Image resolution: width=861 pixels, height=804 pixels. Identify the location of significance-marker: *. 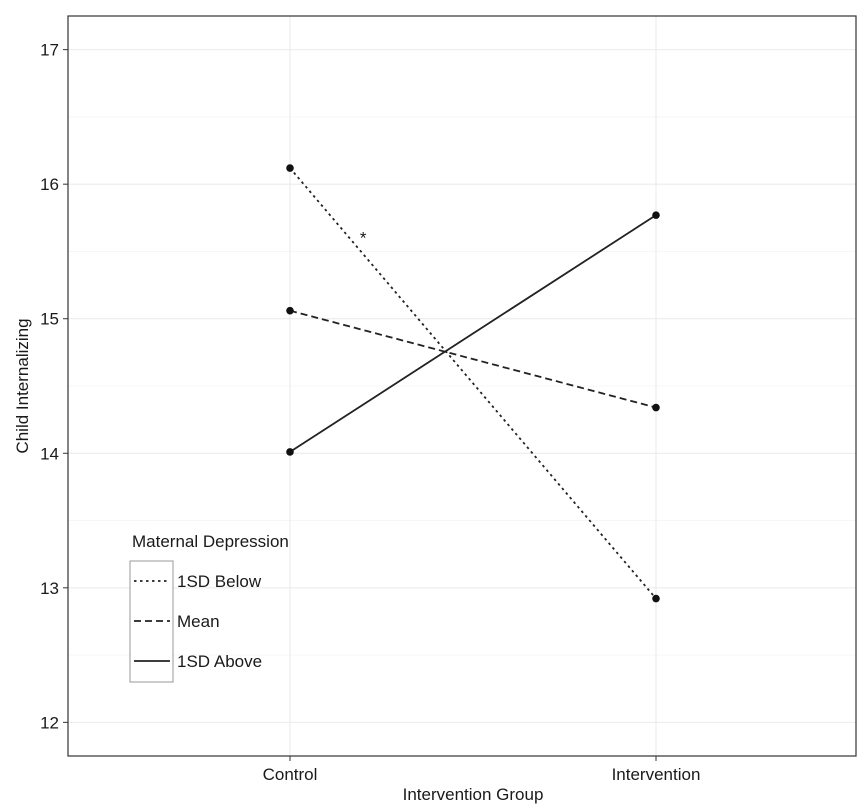
(363, 237).